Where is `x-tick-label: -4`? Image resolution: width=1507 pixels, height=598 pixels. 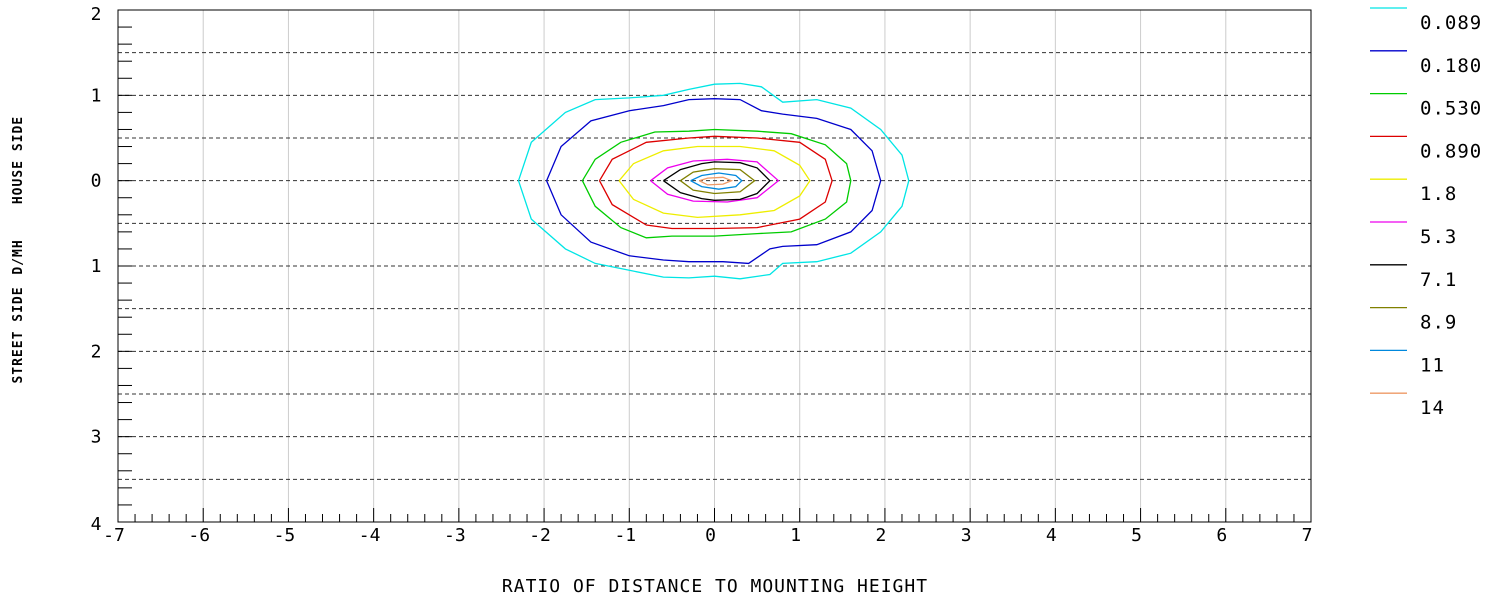 x-tick-label: -4 is located at coordinates (370, 535).